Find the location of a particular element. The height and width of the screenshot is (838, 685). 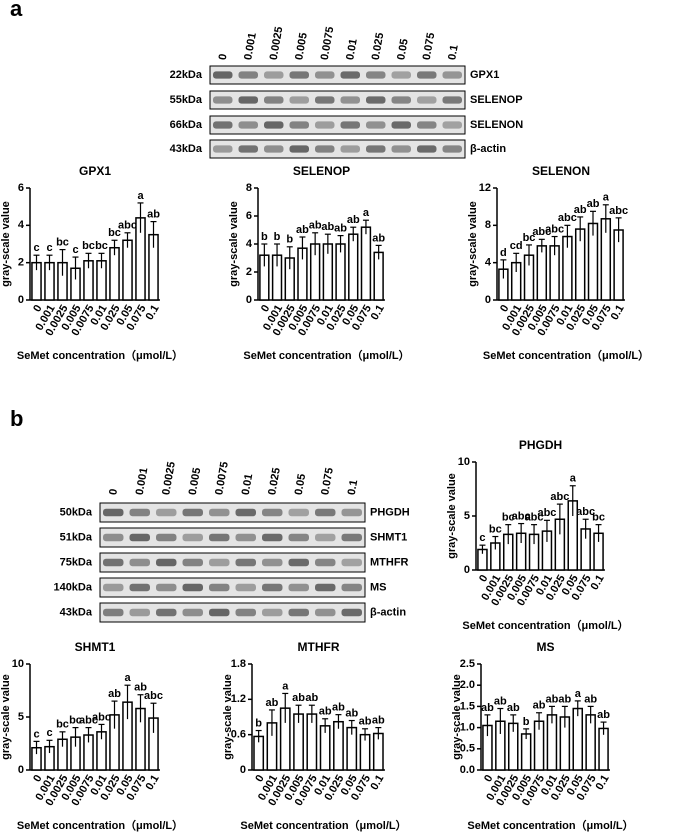

chart-title: SELENOP is located at coordinates (321, 171).